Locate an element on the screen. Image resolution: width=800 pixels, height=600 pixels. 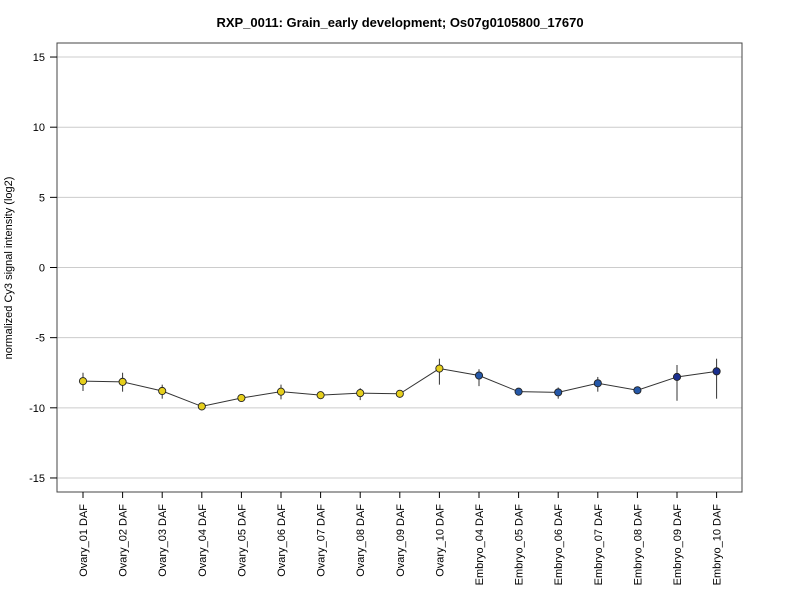
x-tick-label: Ovary_06 DAF is located at coordinates (282, 540).